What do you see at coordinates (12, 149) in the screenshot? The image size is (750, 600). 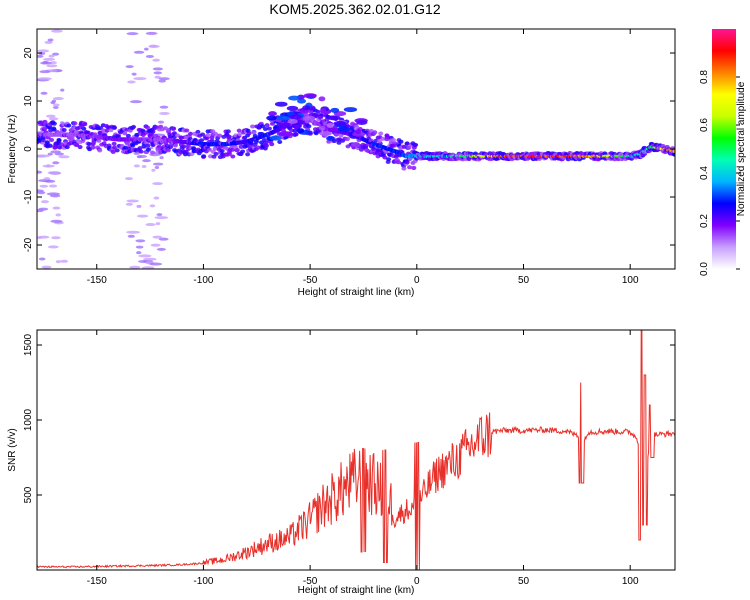 I see `heatmap-y-axis-label: Frequency (Hz)` at bounding box center [12, 149].